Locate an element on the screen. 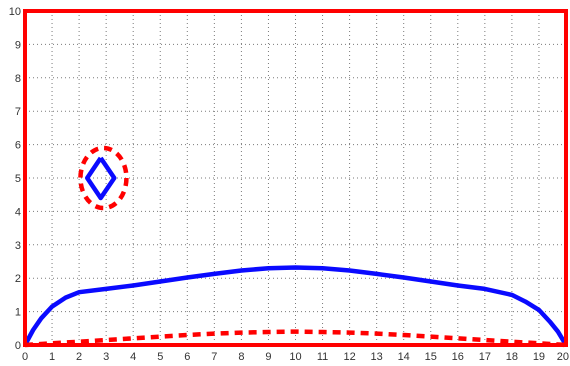  x-tick-label: 17 is located at coordinates (485, 357).